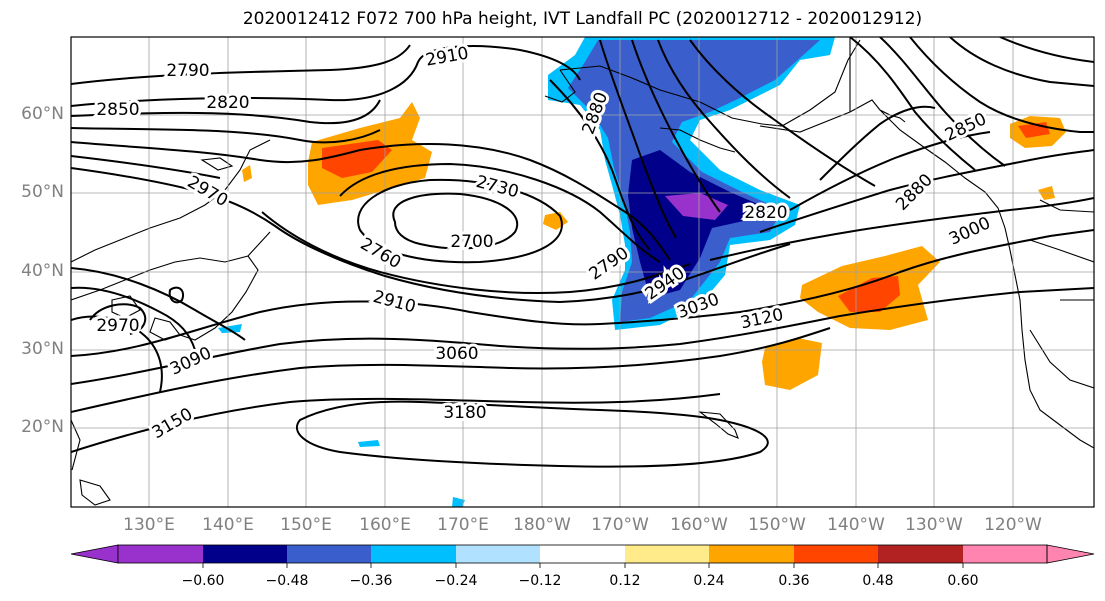  I want to click on lon-label: 160°W, so click(699, 525).